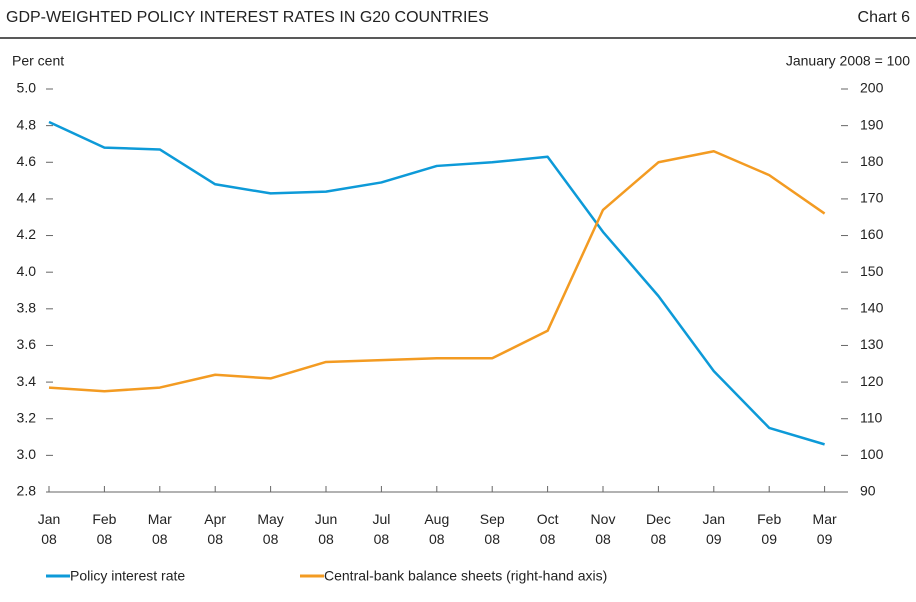 Image resolution: width=916 pixels, height=602 pixels. Describe the element at coordinates (160, 529) in the screenshot. I see `x-tick-label: Mar 08` at that location.